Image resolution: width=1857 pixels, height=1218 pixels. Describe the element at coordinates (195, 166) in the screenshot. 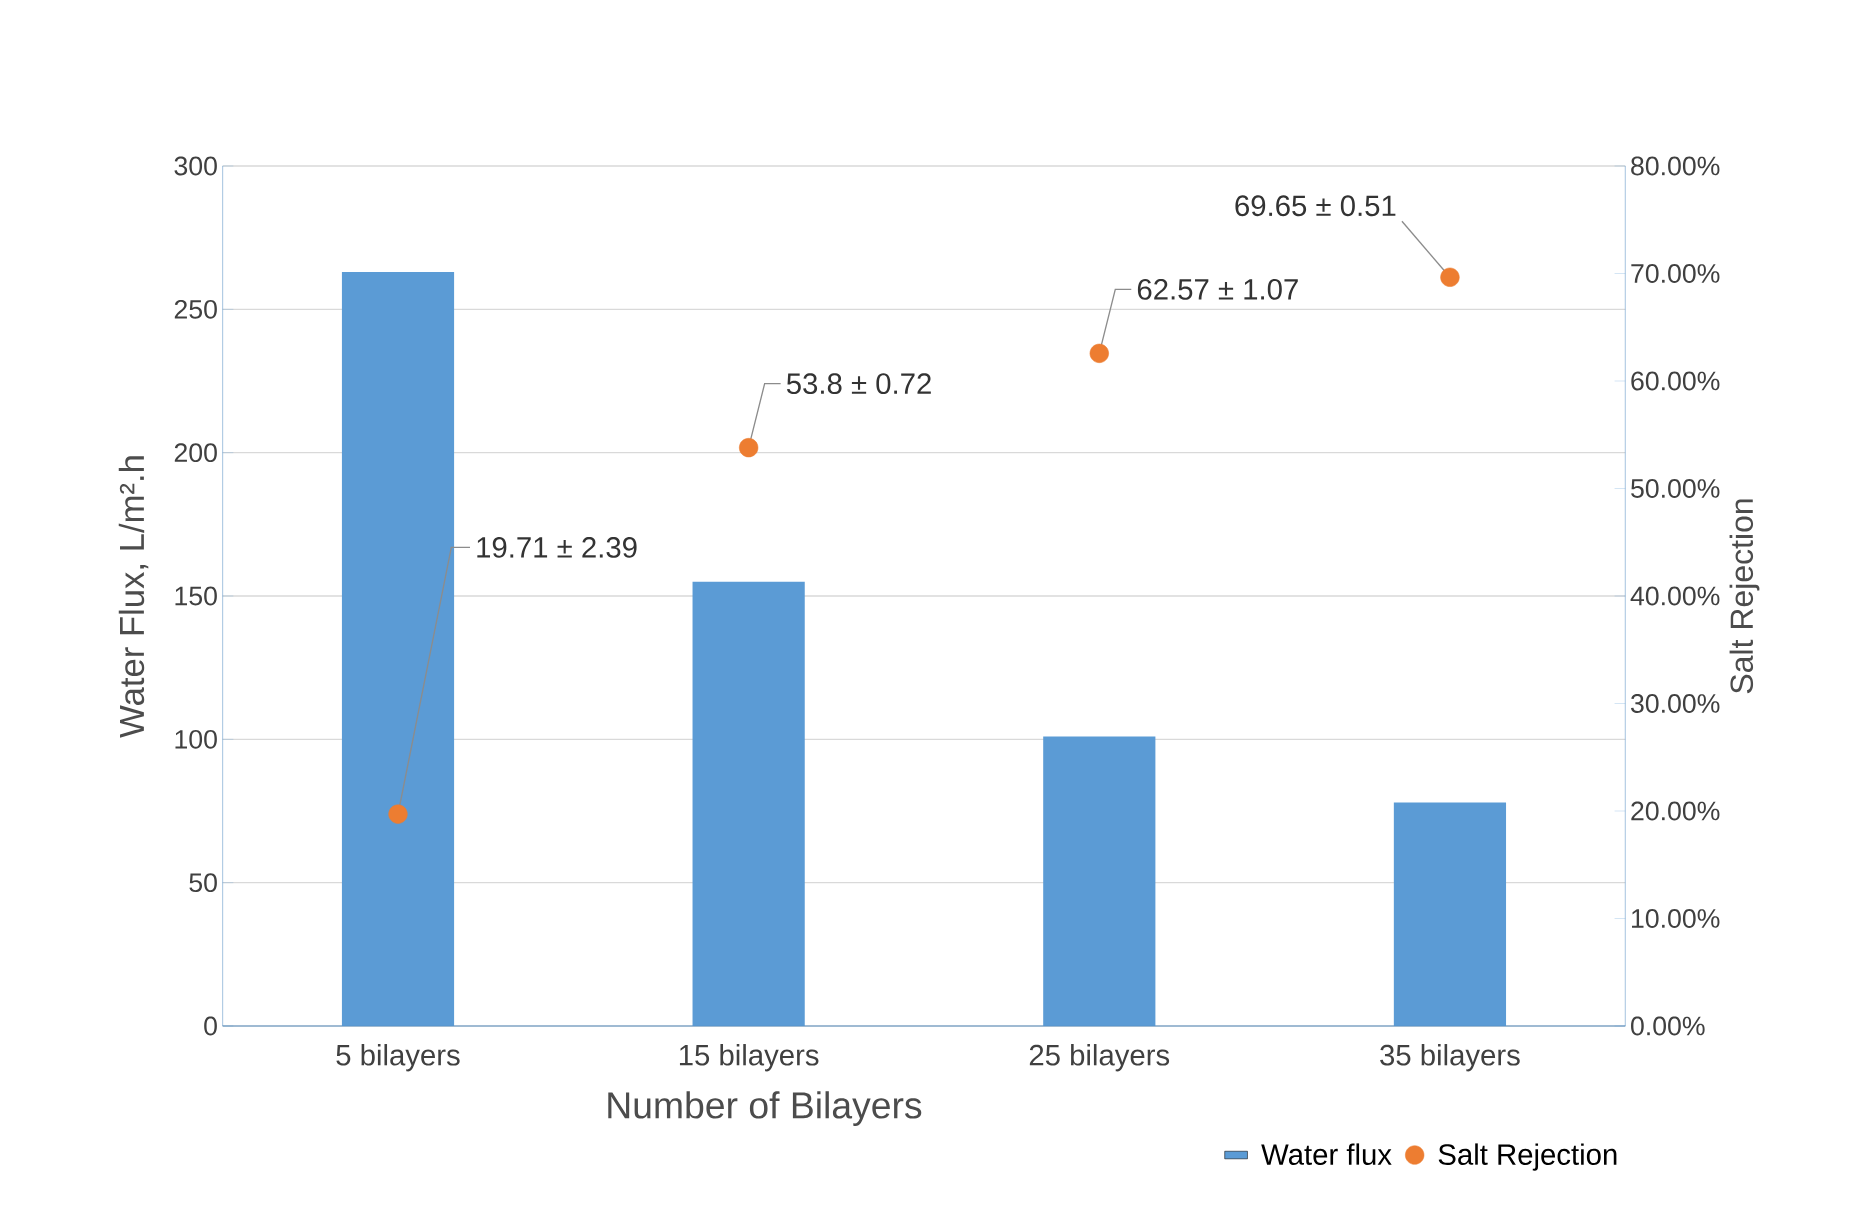

I see `y-tick-label: 300` at that location.